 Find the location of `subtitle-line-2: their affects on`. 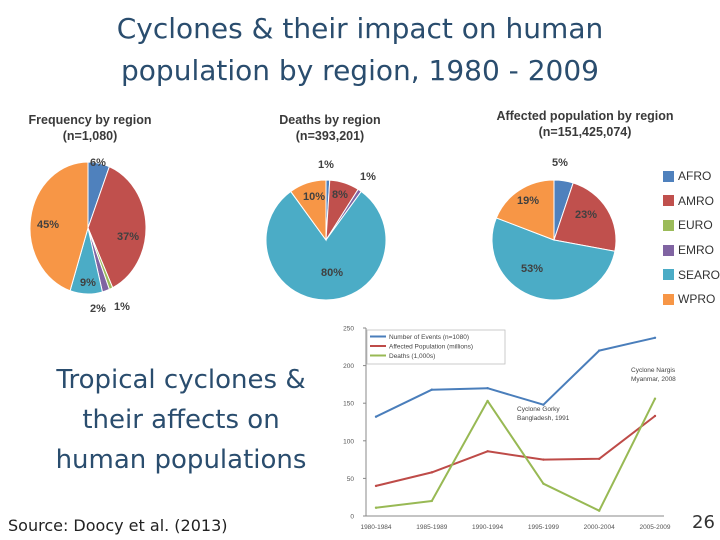

subtitle-line-2: their affects on is located at coordinates (181, 420).